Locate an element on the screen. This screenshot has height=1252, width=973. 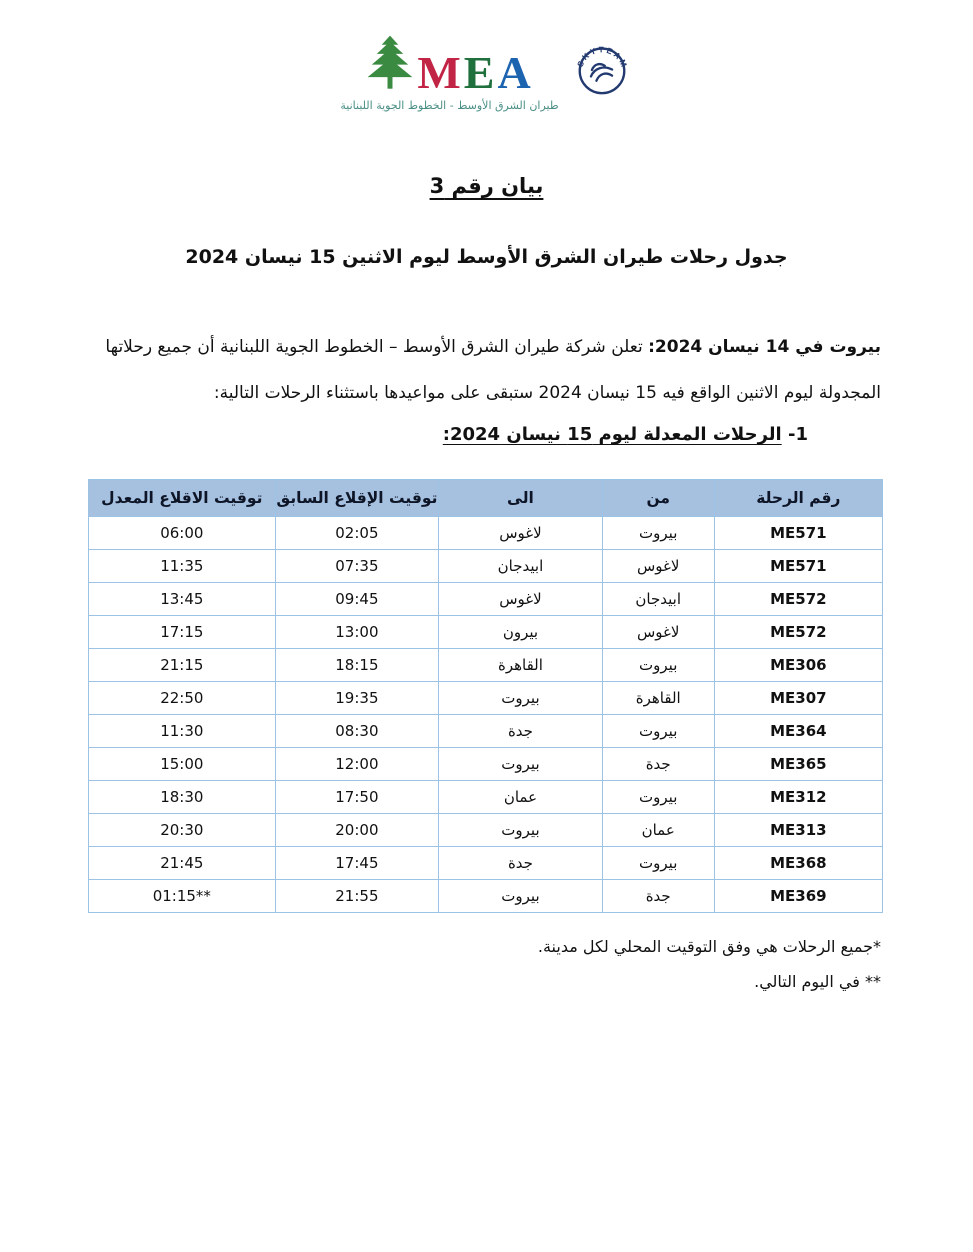
flight-number-cell: ME368 is located at coordinates (798, 863).